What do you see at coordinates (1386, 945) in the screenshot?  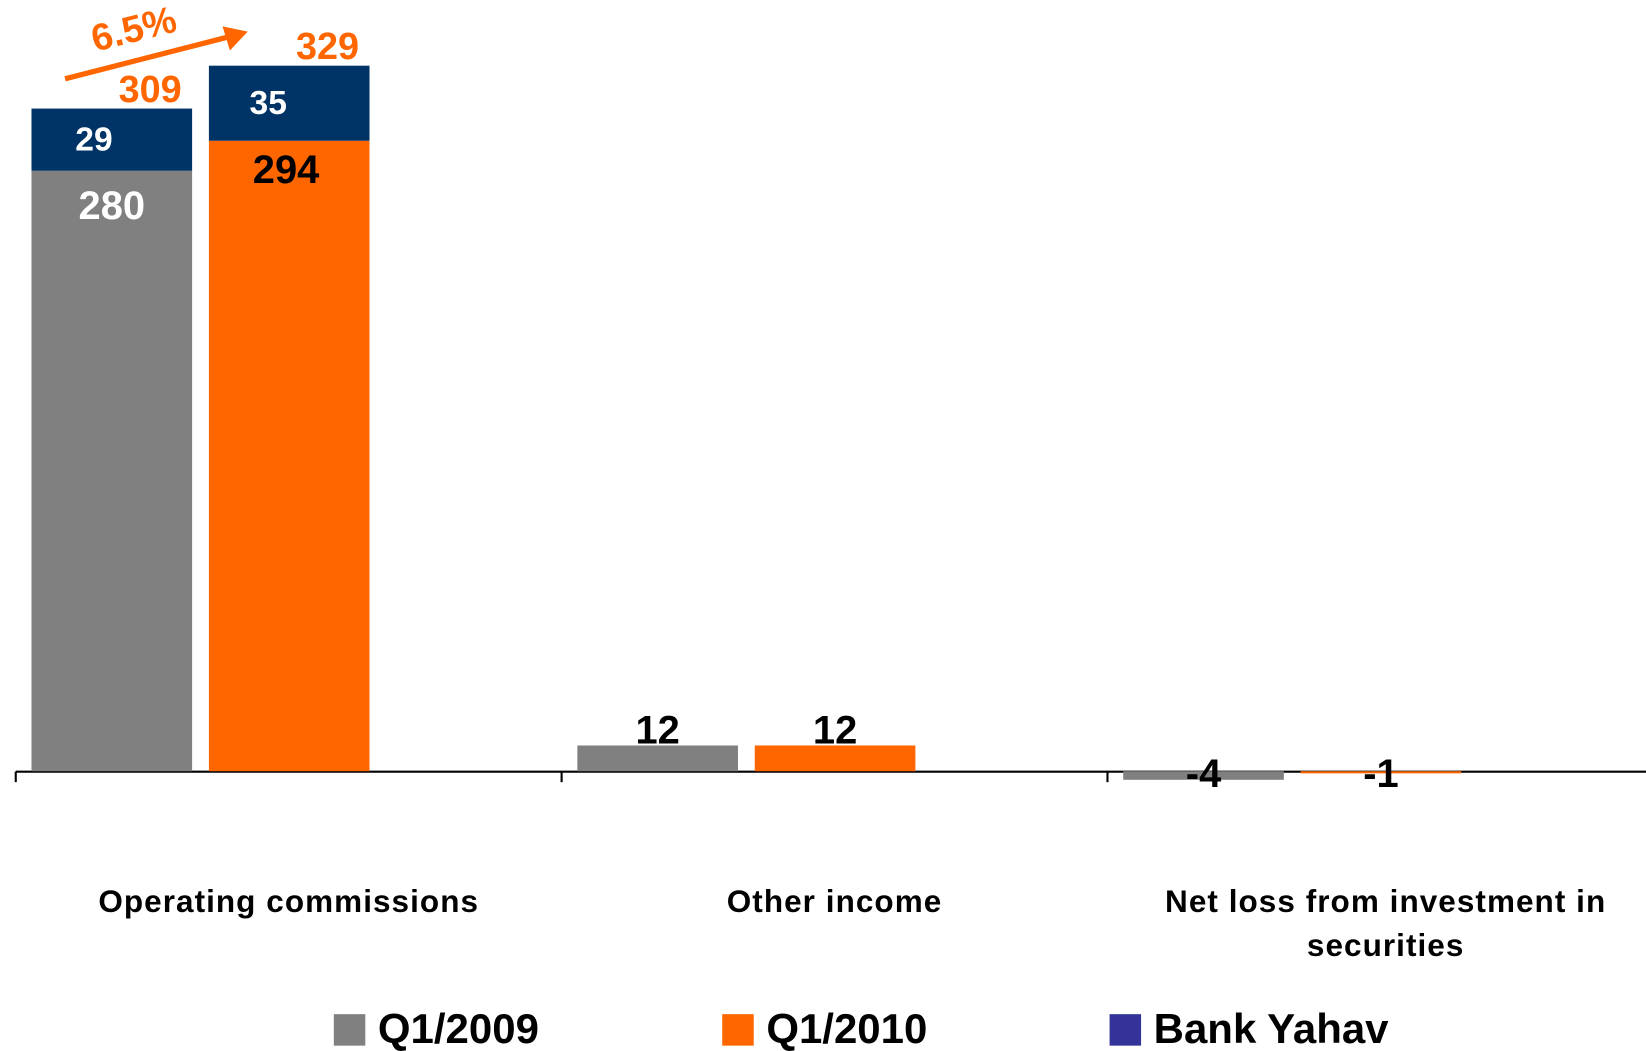 I see `label-line: securities` at bounding box center [1386, 945].